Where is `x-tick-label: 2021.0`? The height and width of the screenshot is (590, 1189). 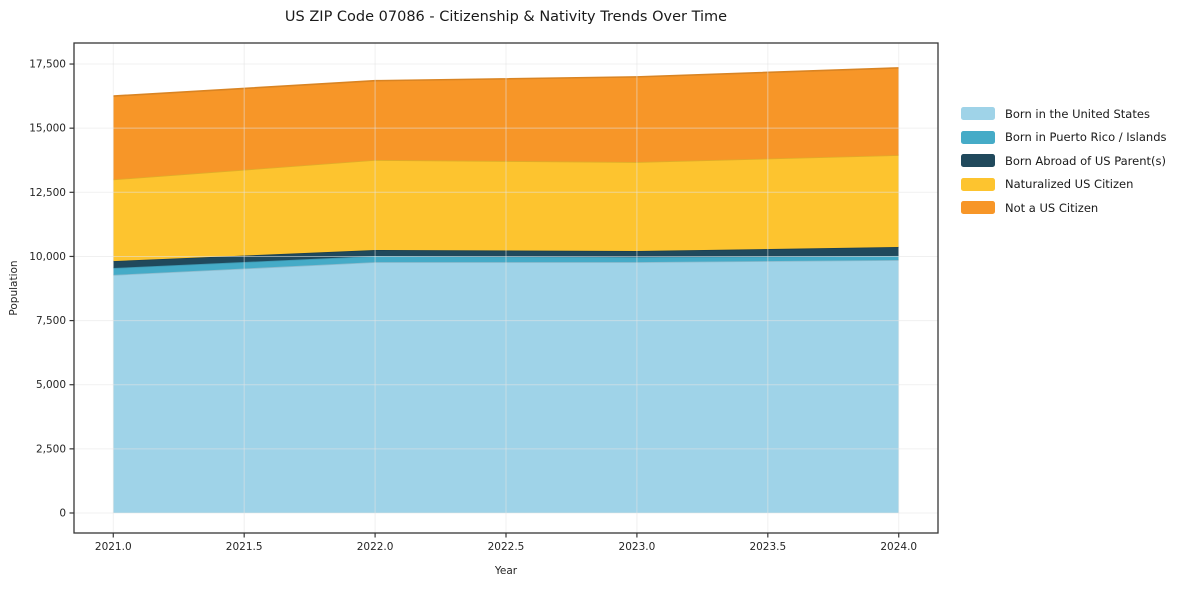
x-tick-label: 2021.0 is located at coordinates (113, 547).